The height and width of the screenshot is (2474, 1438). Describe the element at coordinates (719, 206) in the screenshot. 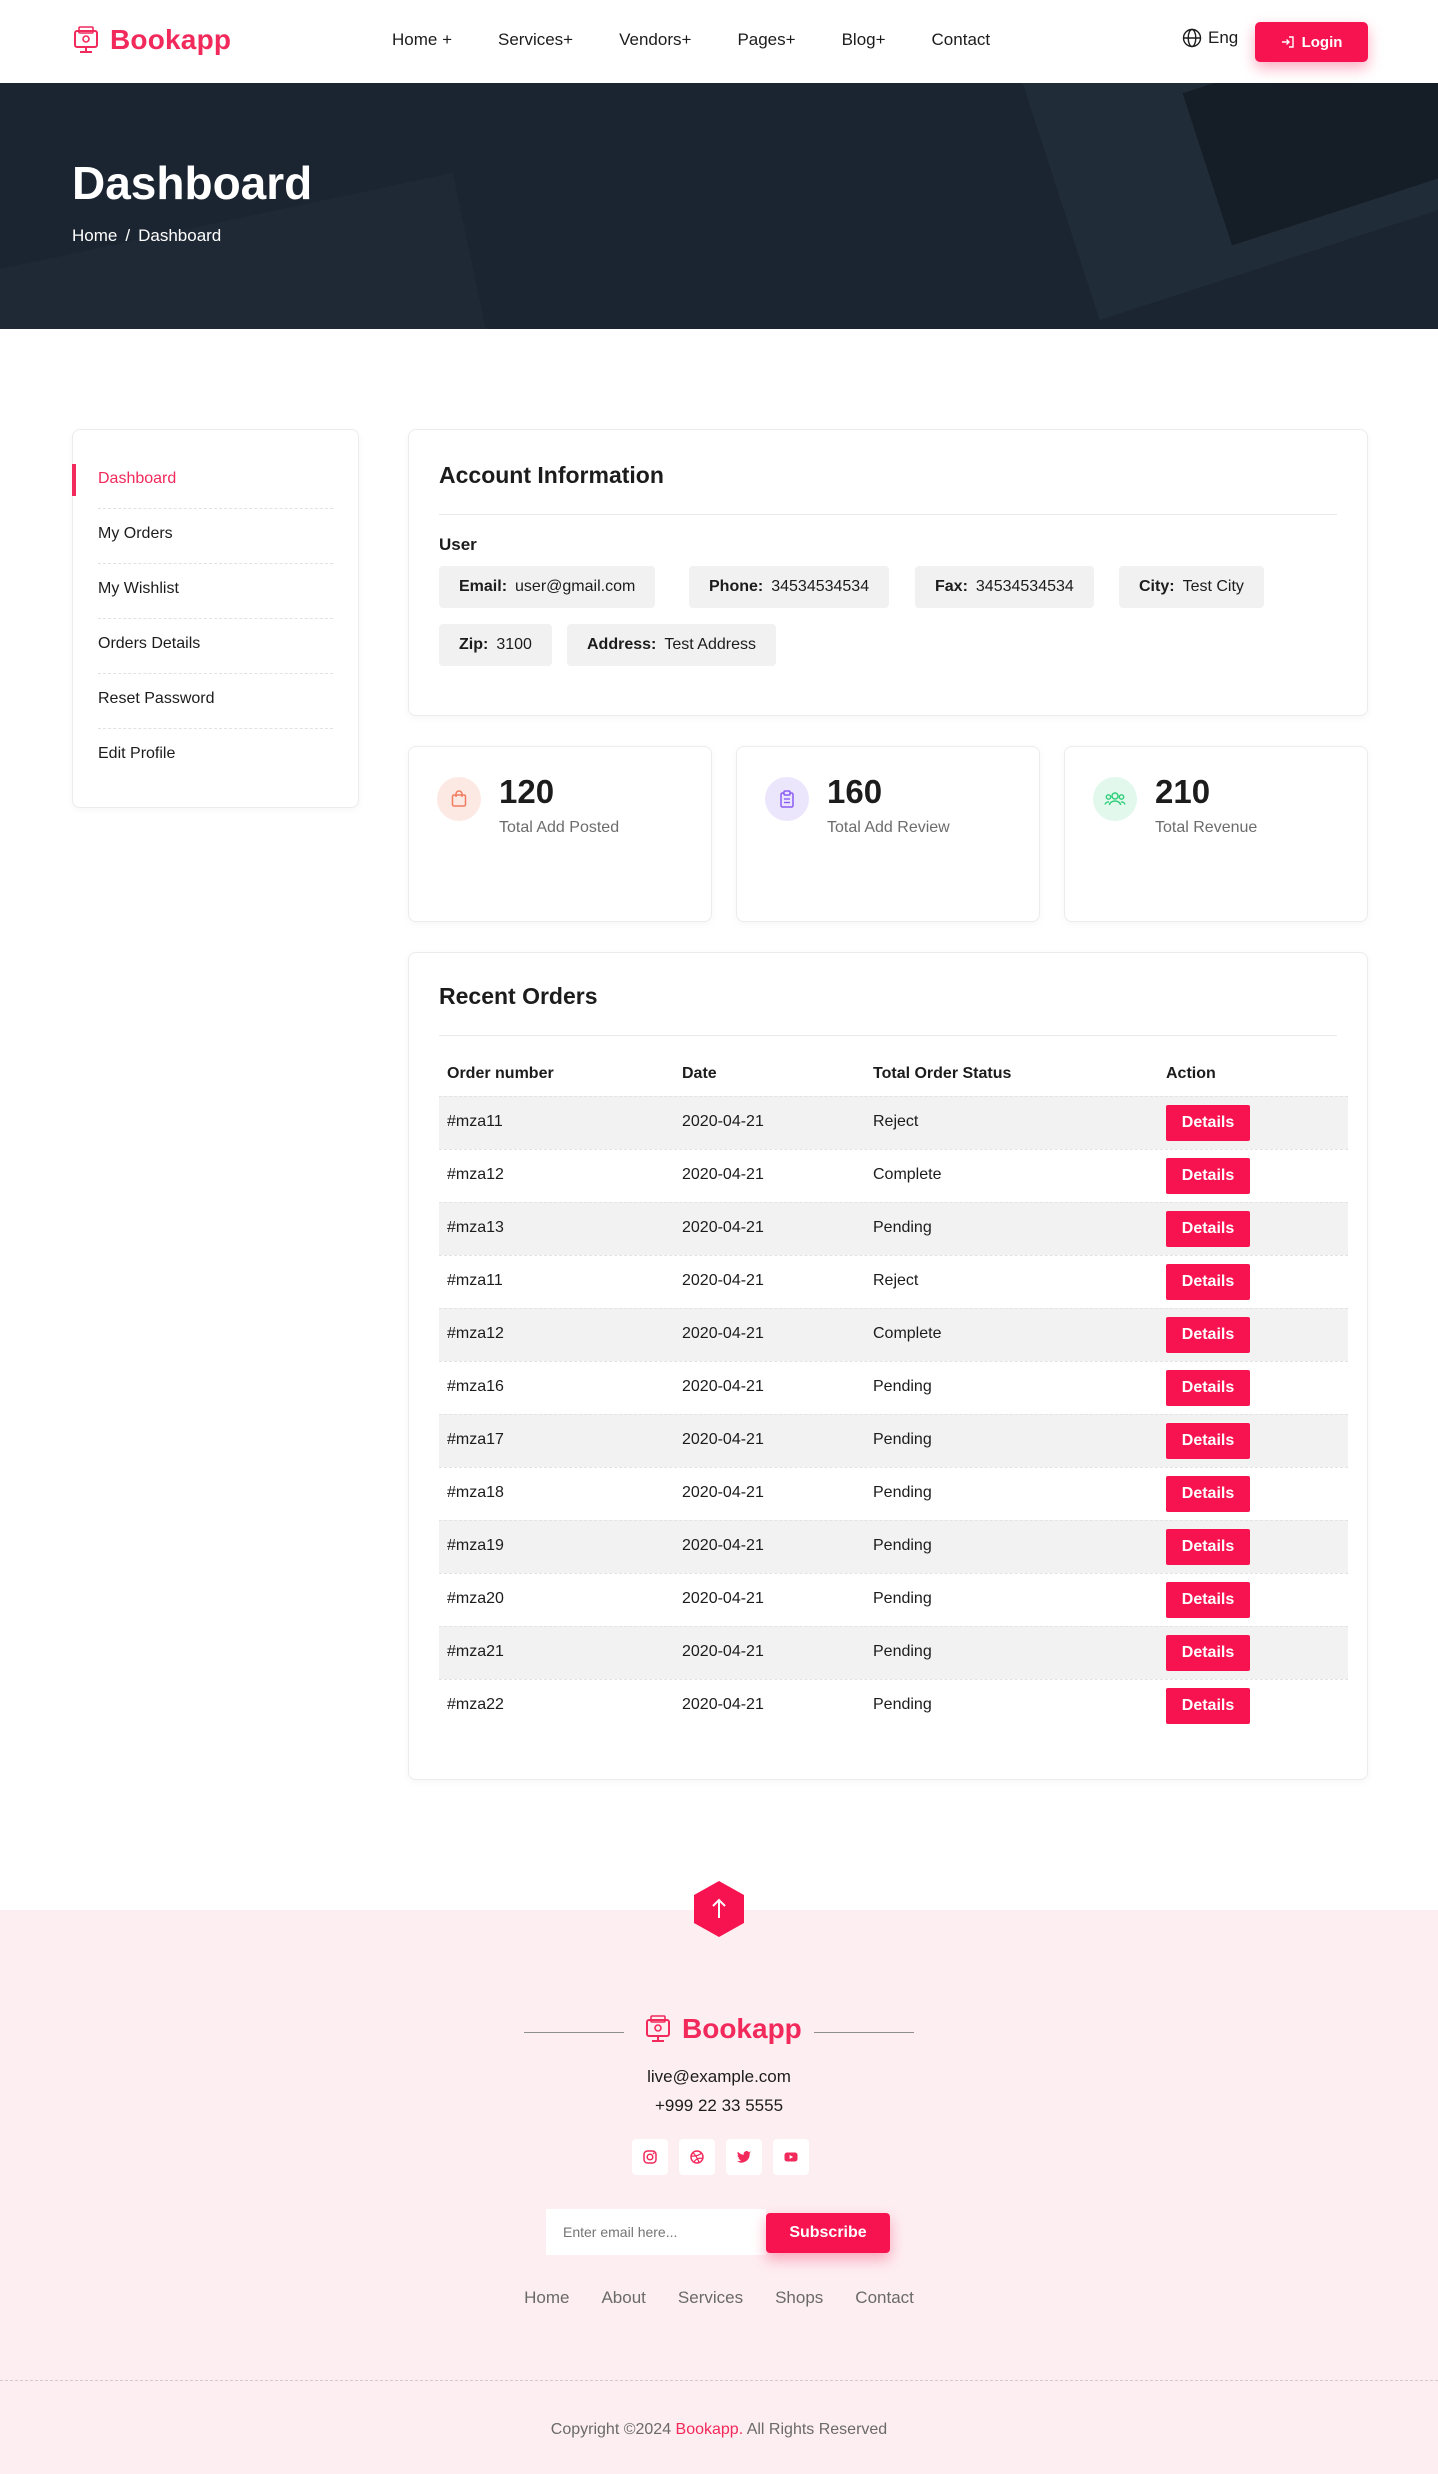

I see `page-banner: Dashboard Home / Dashboard` at that location.